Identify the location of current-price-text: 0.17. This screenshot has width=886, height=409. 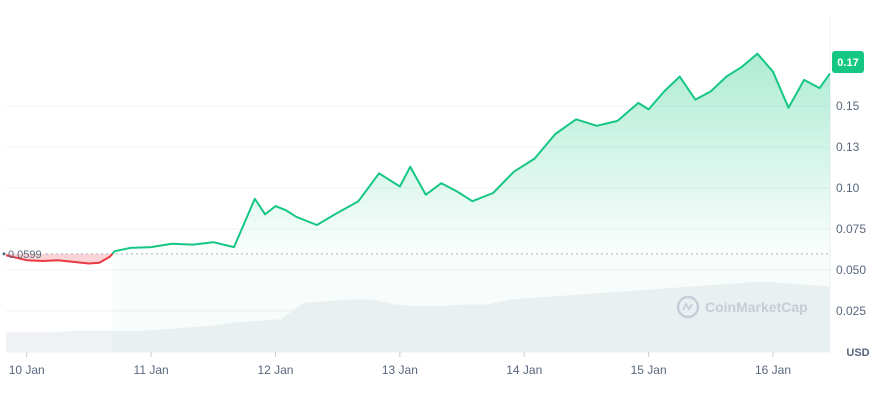
(847, 63).